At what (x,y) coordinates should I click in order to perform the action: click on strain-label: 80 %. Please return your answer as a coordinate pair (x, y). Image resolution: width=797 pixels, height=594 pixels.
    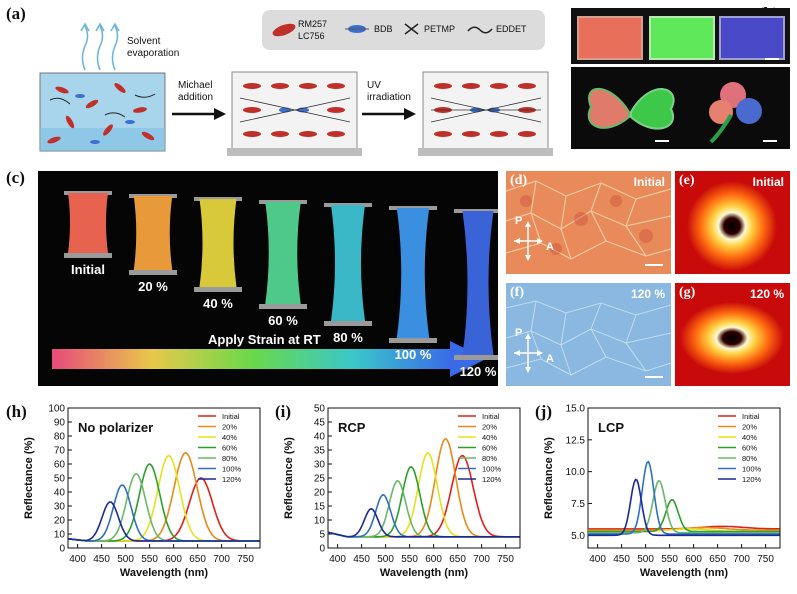
    Looking at the image, I should click on (348, 337).